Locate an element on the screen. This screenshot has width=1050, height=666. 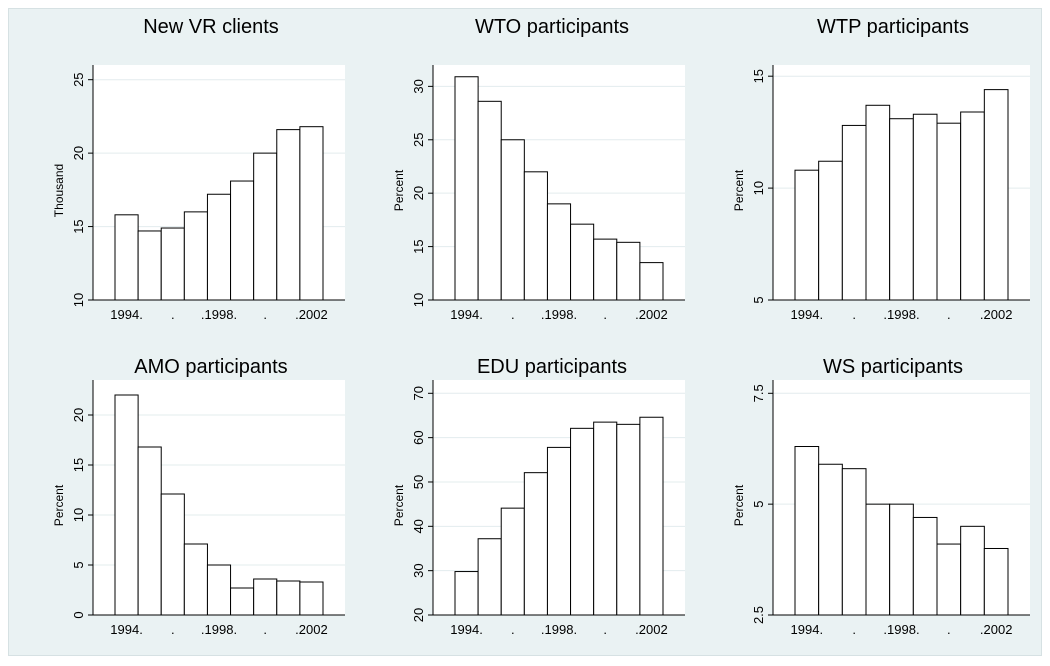
y-tick-label: 2.5 is located at coordinates (758, 615).